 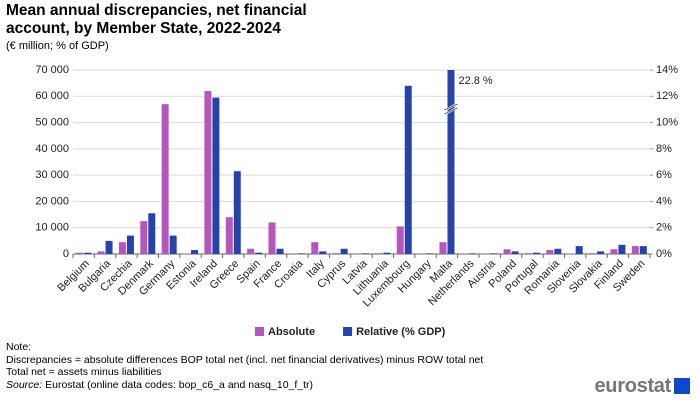 What do you see at coordinates (475, 81) in the screenshot?
I see `value-label: 22.8 %` at bounding box center [475, 81].